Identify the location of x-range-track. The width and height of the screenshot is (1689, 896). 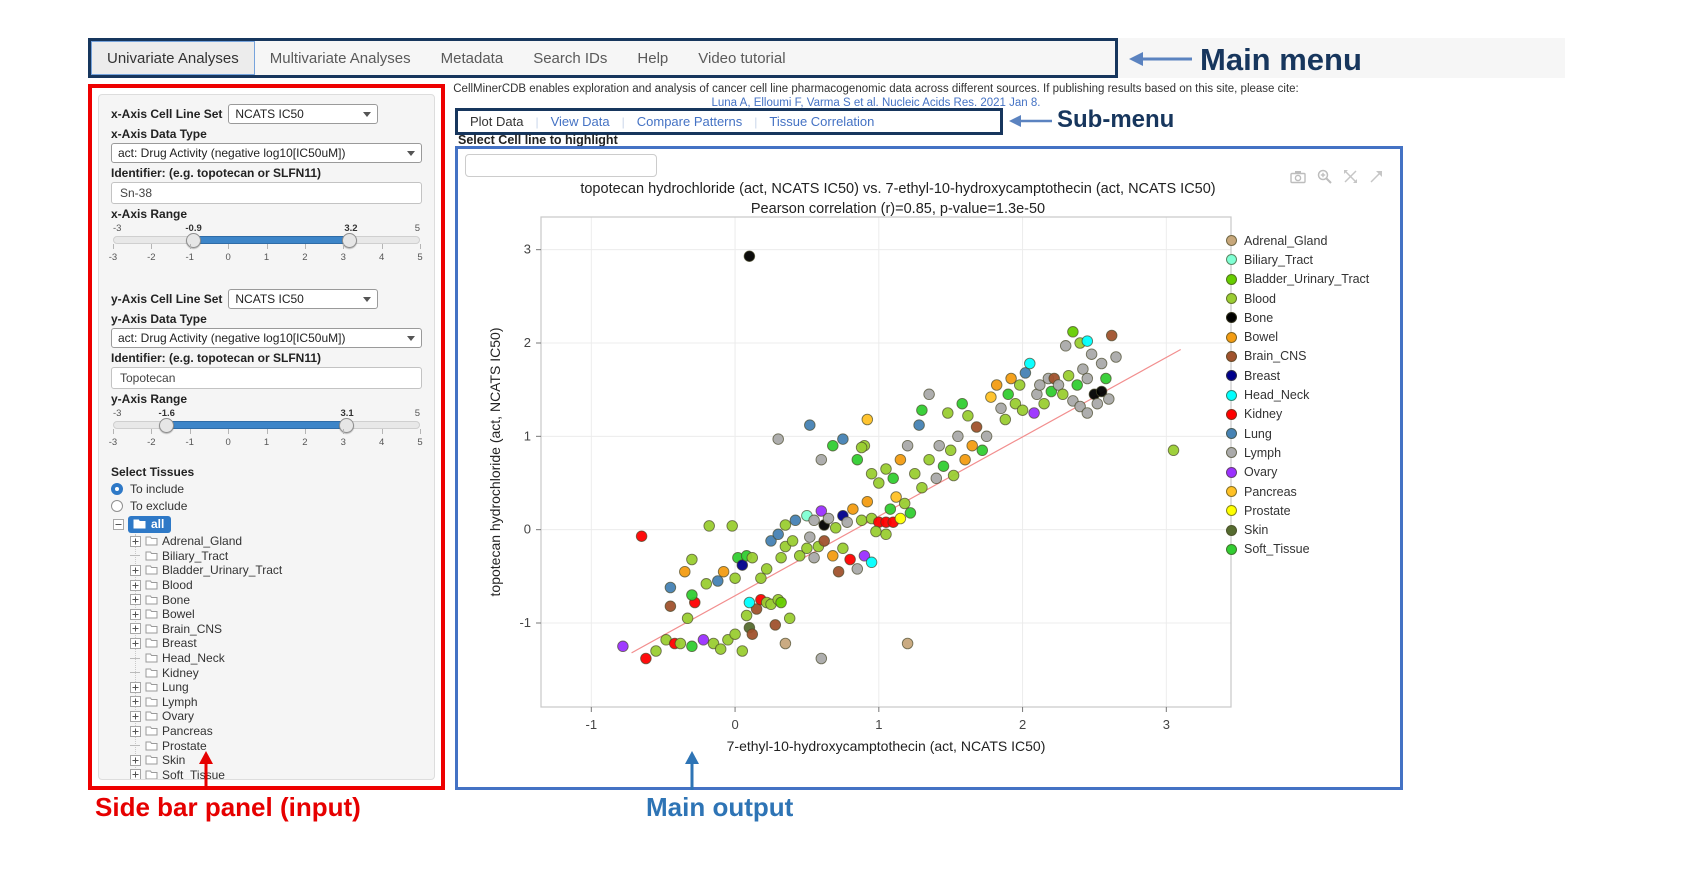
(266, 240).